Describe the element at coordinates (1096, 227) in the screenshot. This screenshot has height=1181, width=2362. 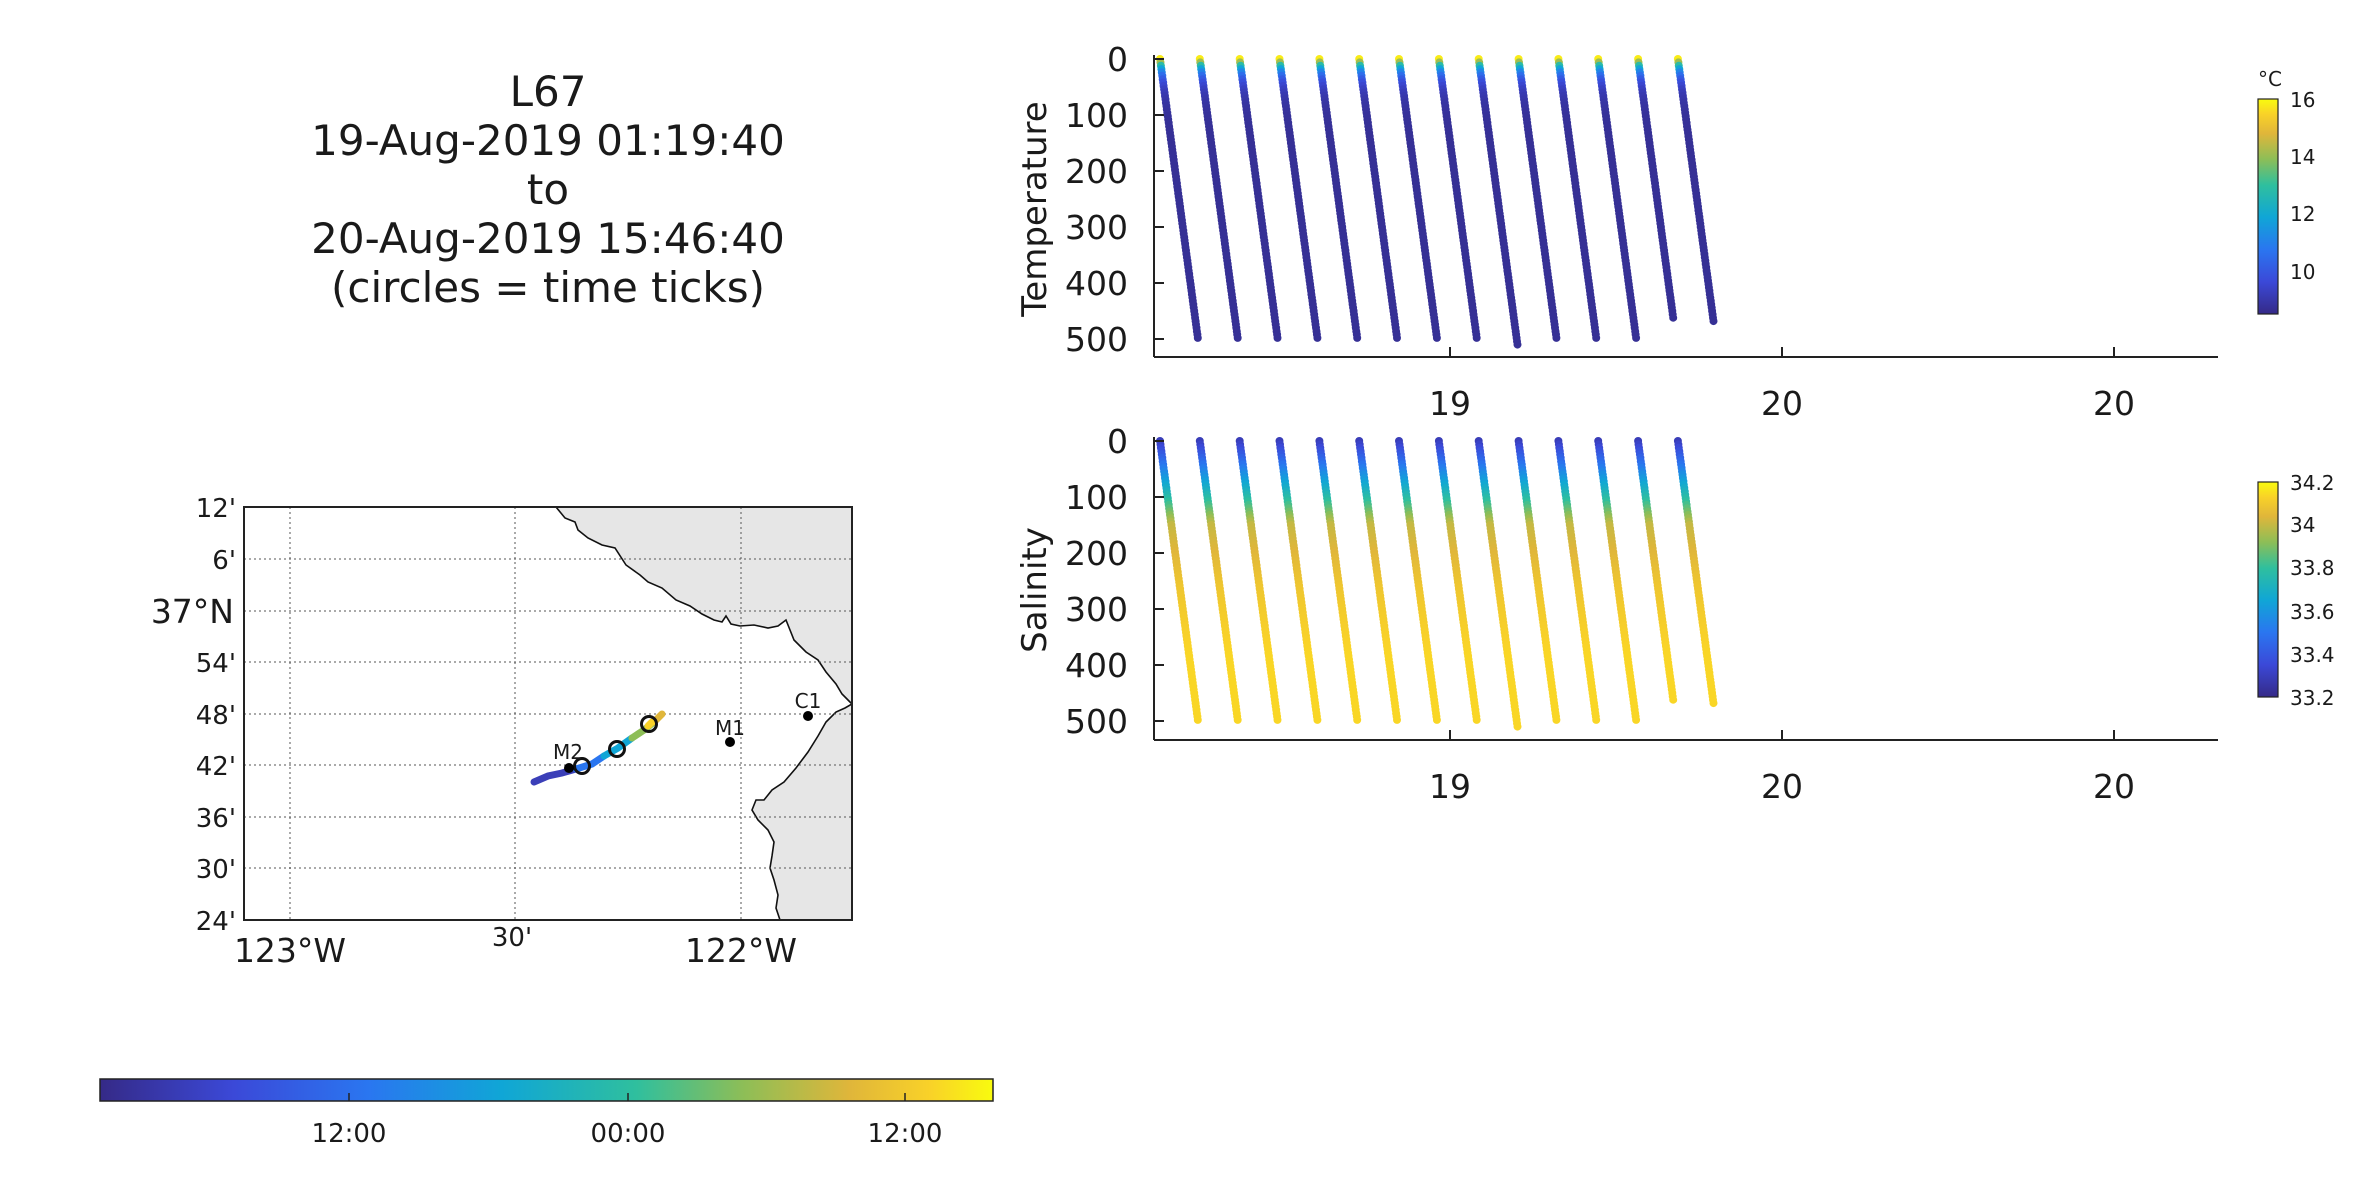
I see `temperature-y-tick-label: 300` at that location.